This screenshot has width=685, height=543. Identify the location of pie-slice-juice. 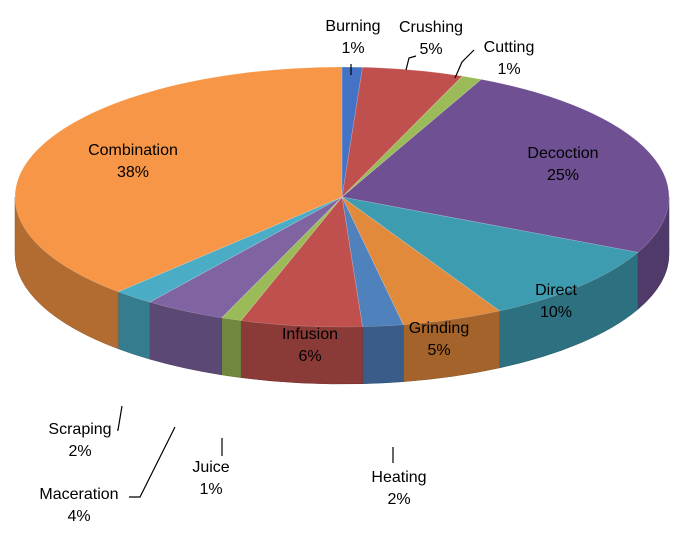
(281, 258).